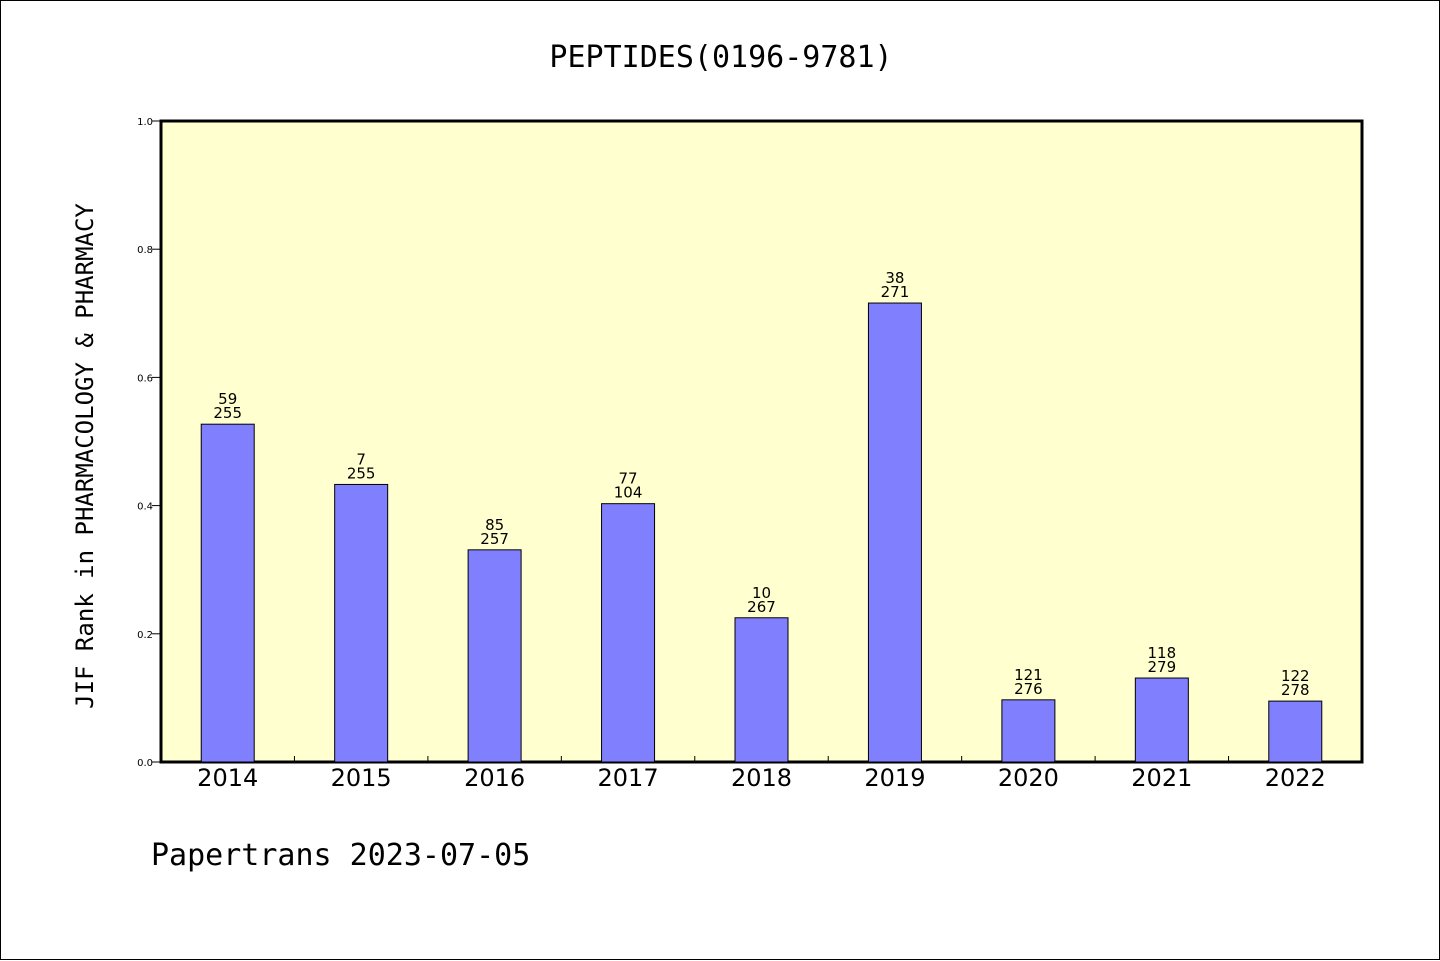  I want to click on y-tick-label: 0.6, so click(145, 378).